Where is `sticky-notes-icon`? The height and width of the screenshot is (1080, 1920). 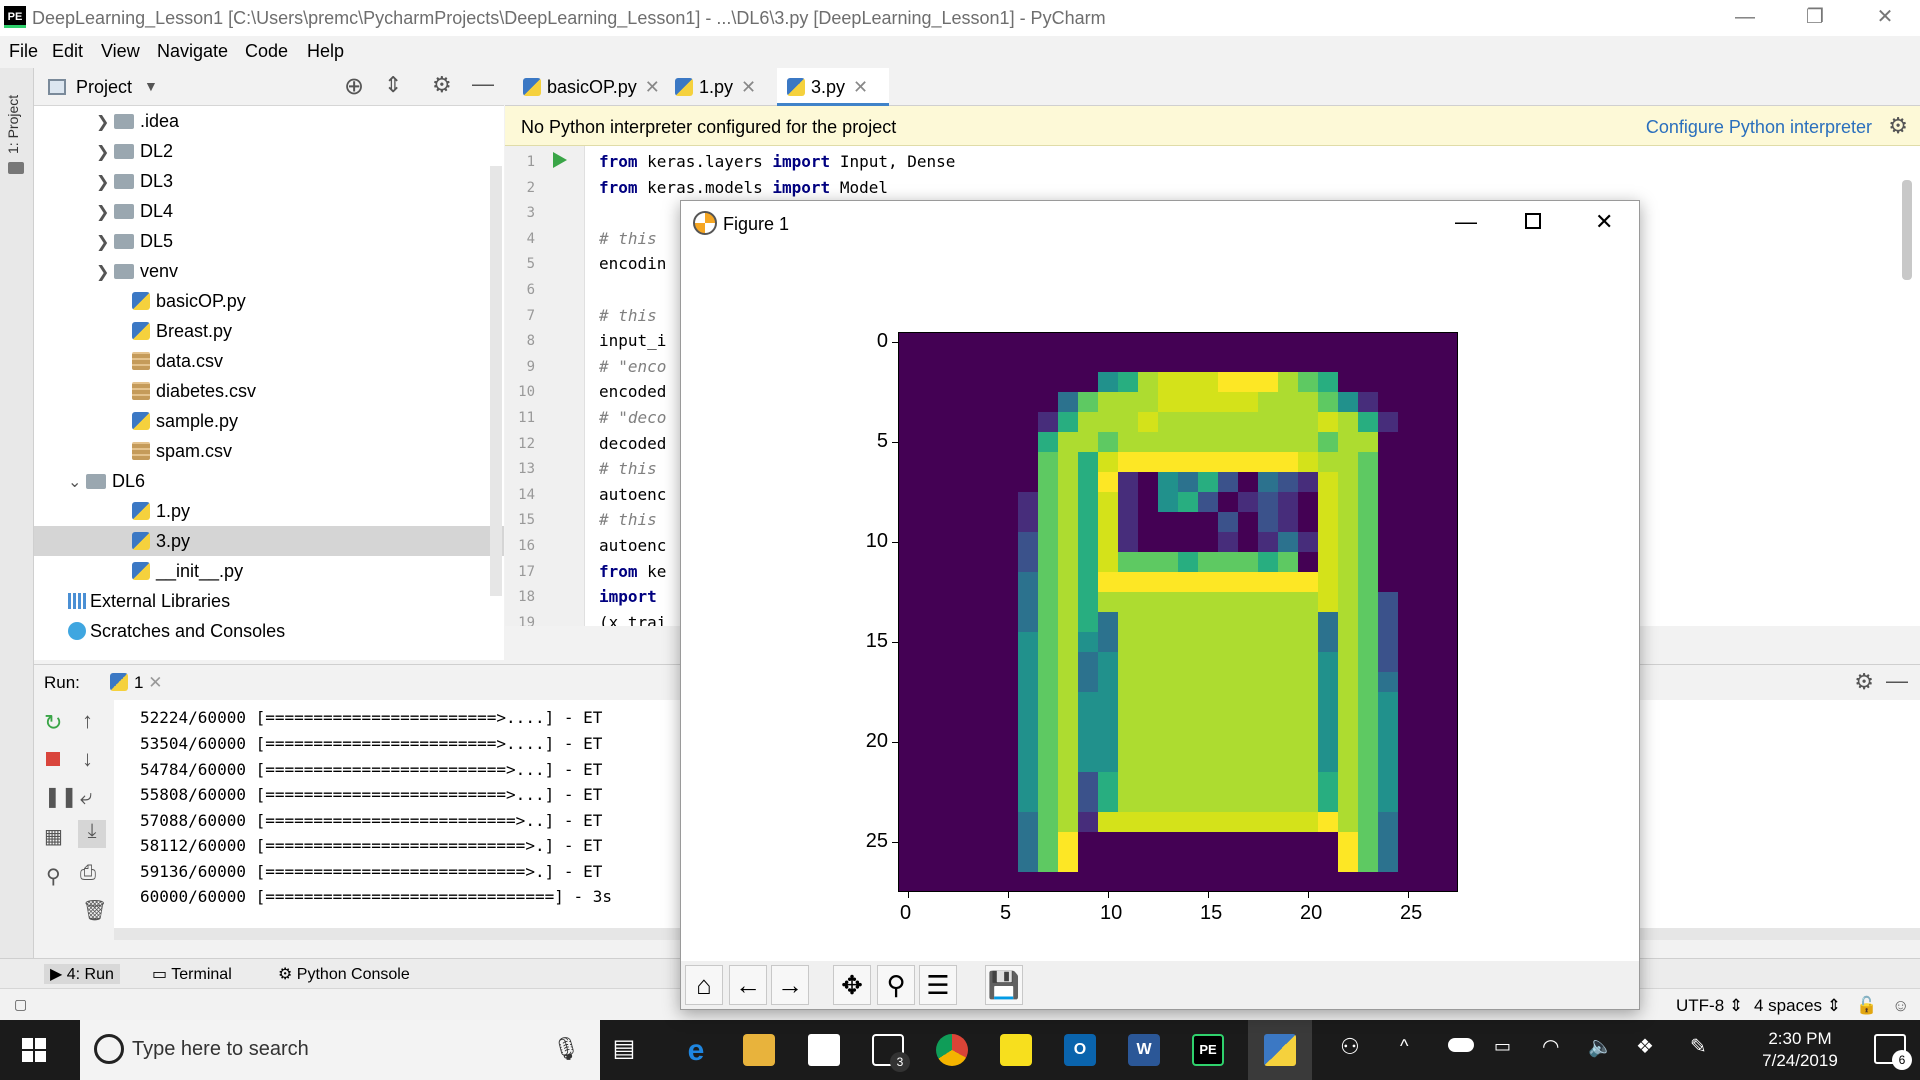 sticky-notes-icon is located at coordinates (1016, 1050).